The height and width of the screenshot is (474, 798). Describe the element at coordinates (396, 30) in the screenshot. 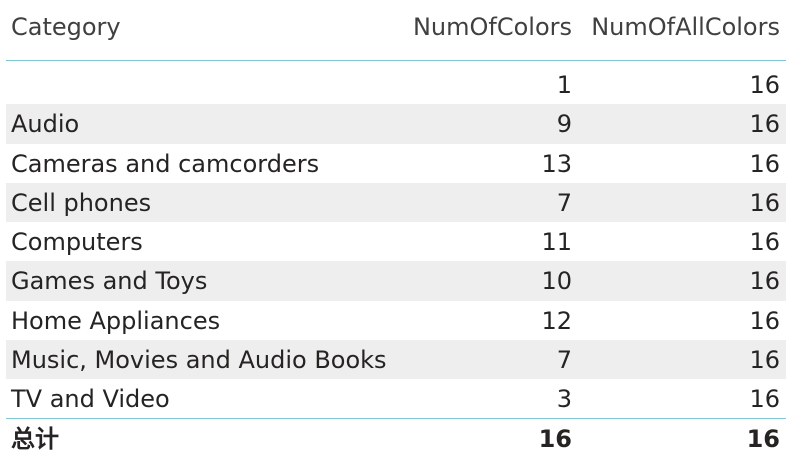

I see `table-header: Category NumOfColors NumOfAllColors` at that location.